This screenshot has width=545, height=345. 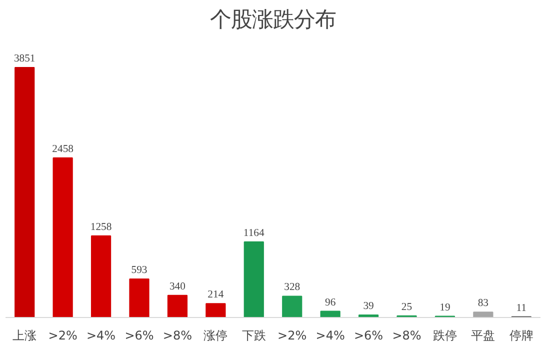 What do you see at coordinates (368, 306) in the screenshot?
I see `data-label: 39` at bounding box center [368, 306].